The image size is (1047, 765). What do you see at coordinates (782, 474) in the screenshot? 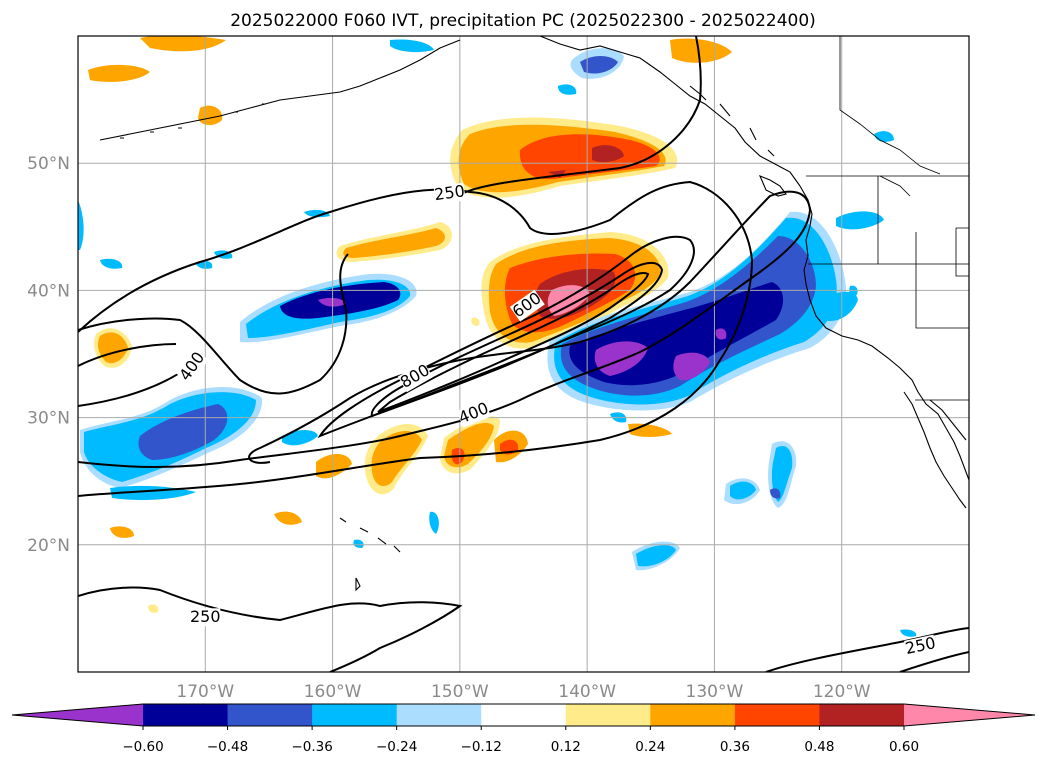
I see `precip-negative-26n-b-core` at bounding box center [782, 474].